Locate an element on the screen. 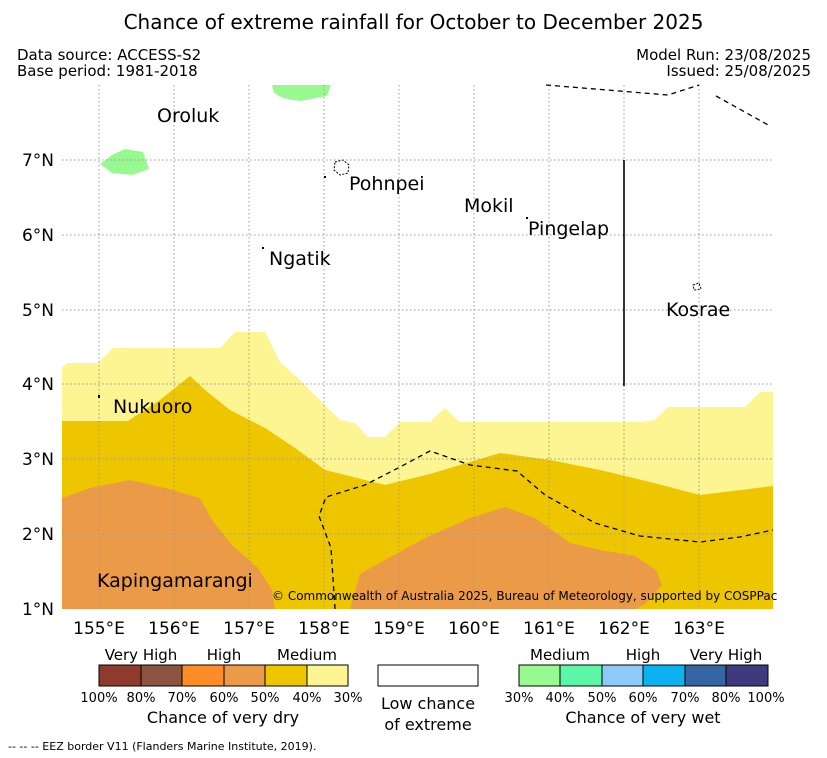  y-tick-3n: 3°N is located at coordinates (38, 460).